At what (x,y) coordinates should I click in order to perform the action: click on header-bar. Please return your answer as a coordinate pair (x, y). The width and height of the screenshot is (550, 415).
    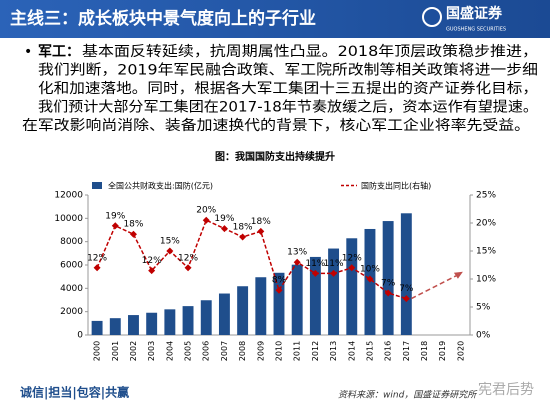
    Looking at the image, I should click on (275, 19).